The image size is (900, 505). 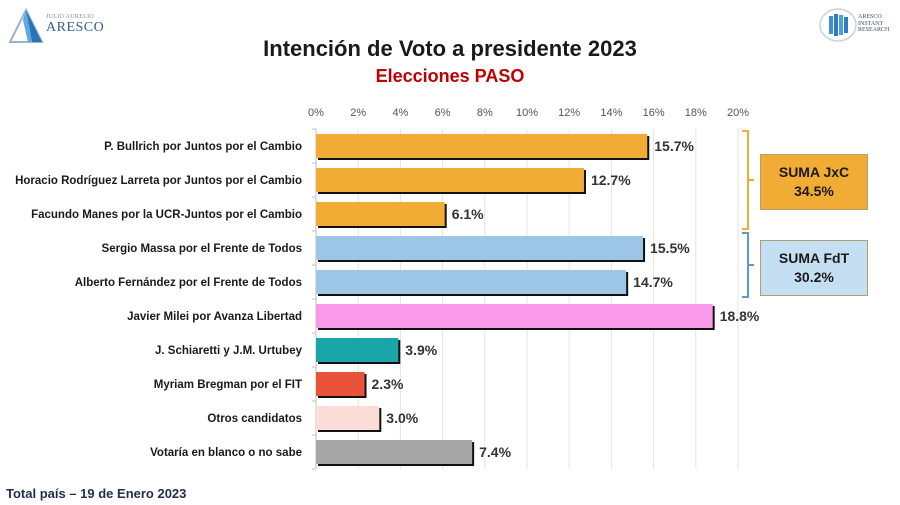 I want to click on data-label: 3.0%, so click(x=402, y=418).